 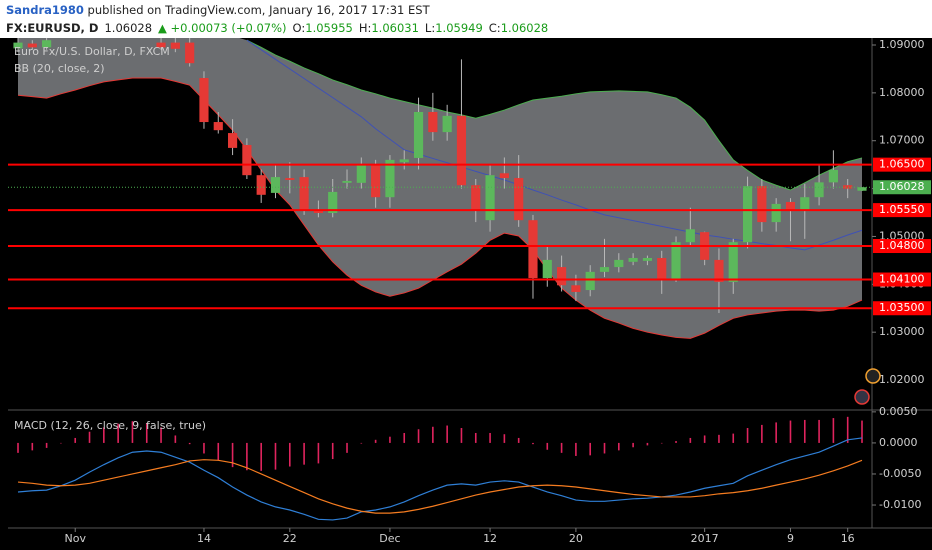 I want to click on y-tick-label: 0.0050, so click(x=898, y=411).